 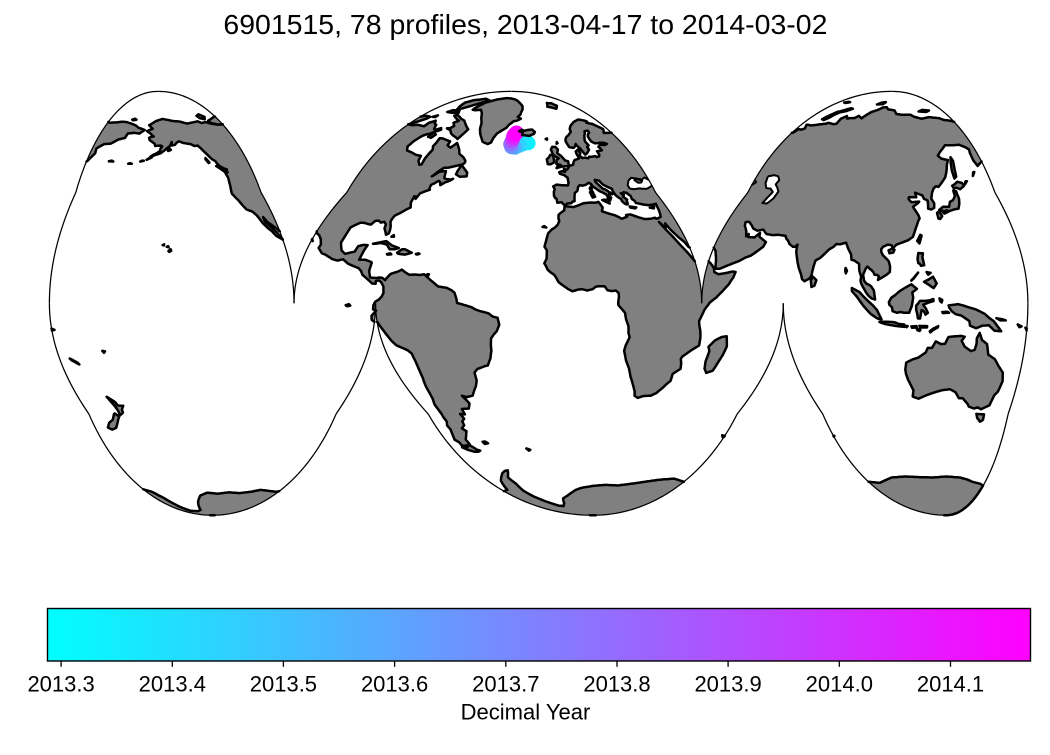 I want to click on svg-text: 2013.8, so click(x=616, y=684).